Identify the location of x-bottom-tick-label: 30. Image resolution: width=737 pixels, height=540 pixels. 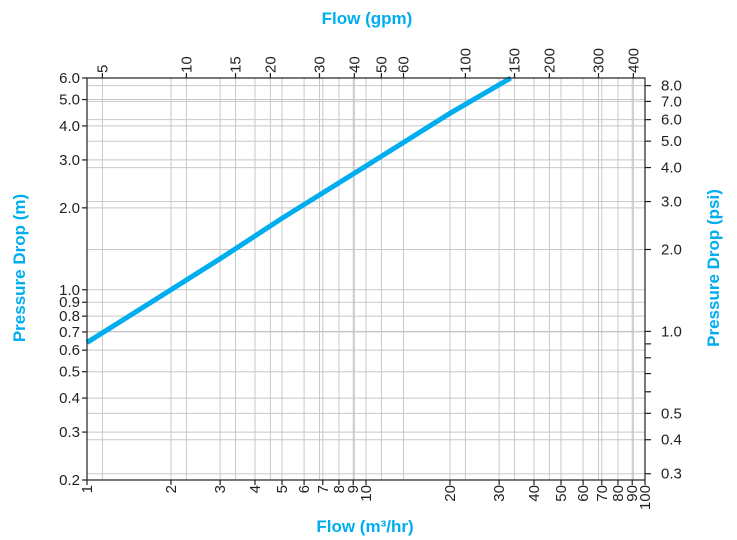
(499, 493).